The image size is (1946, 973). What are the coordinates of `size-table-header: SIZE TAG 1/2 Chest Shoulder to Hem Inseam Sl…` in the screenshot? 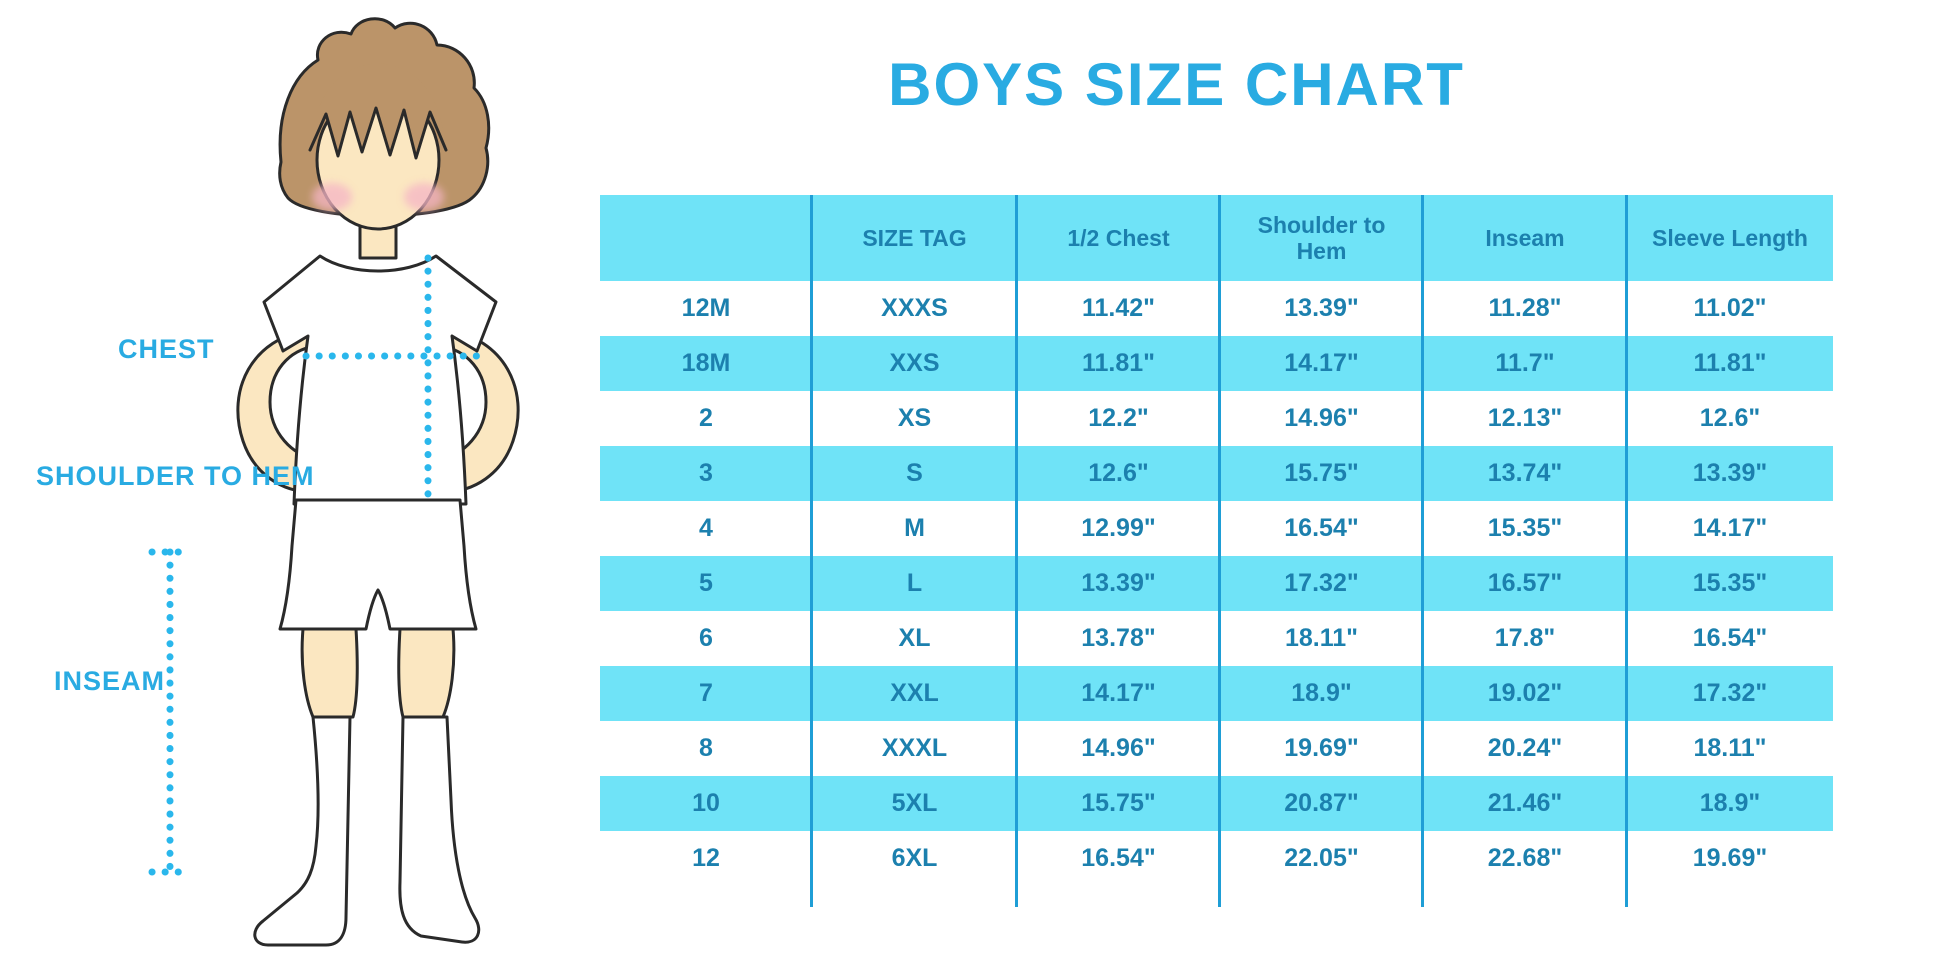 It's located at (1216, 238).